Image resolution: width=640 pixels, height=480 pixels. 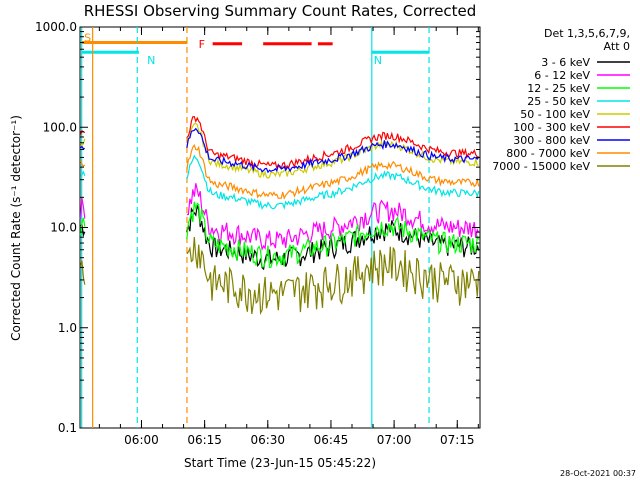 I want to click on y-tick-label-2: 10.0, so click(x=63, y=228).